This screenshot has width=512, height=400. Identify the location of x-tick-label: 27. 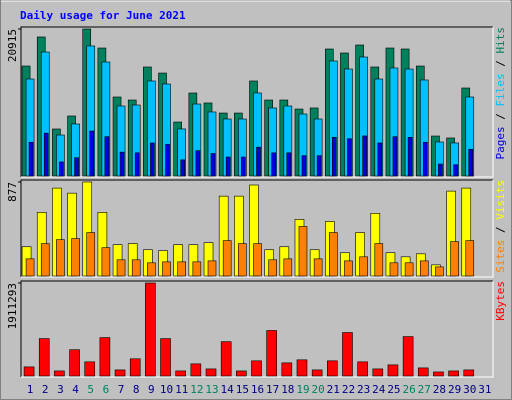
(424, 389).